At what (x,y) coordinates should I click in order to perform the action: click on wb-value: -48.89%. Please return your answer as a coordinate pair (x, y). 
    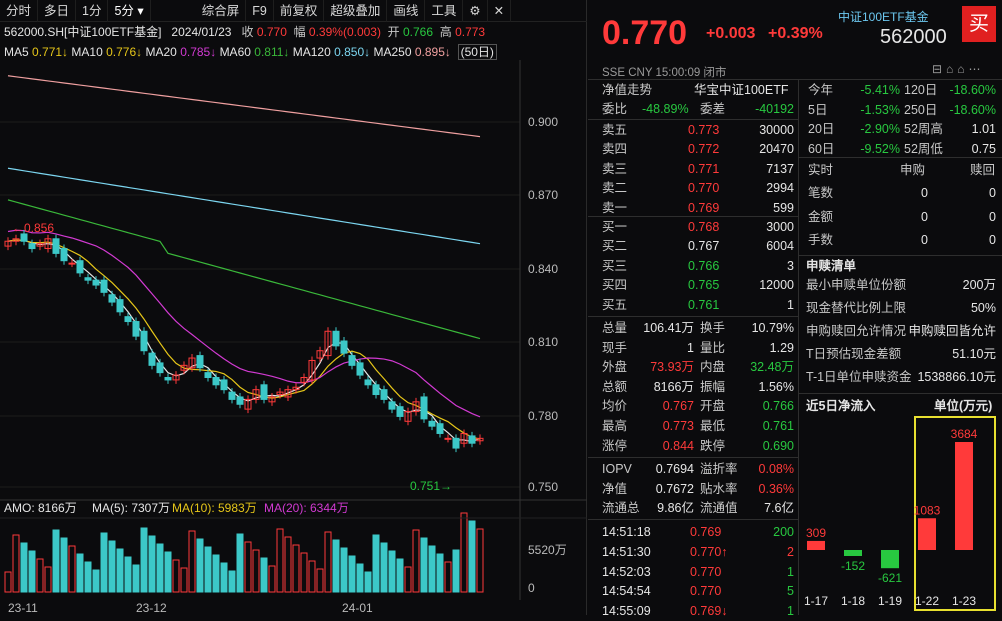
    Looking at the image, I should click on (665, 109).